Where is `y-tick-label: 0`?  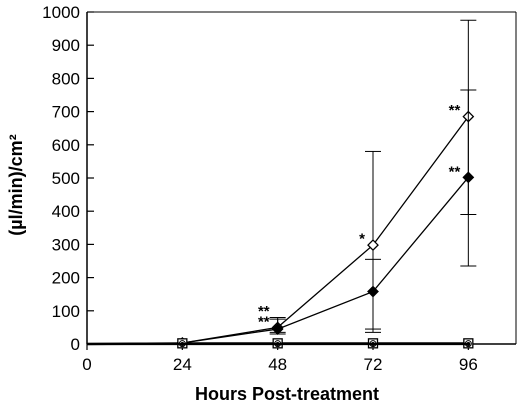 y-tick-label: 0 is located at coordinates (75, 344).